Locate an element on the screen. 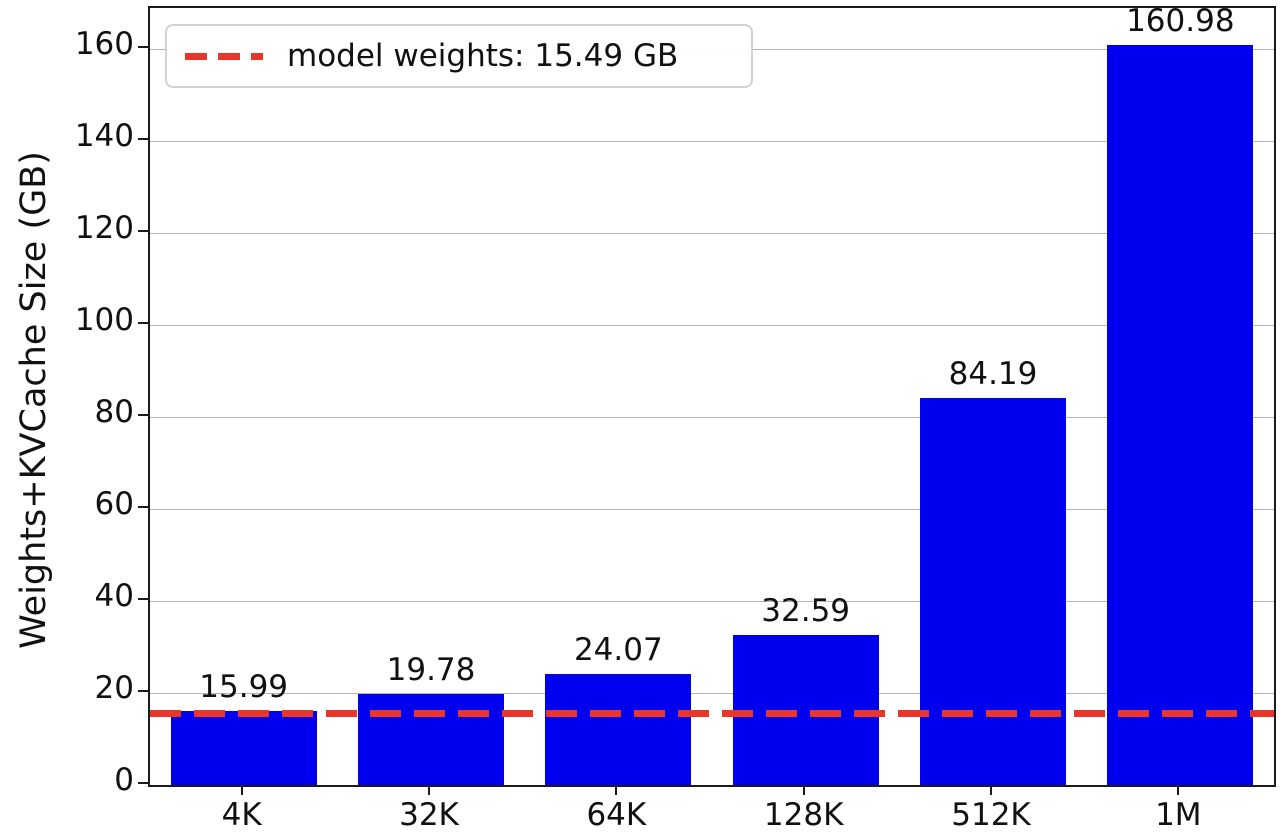  y-tick-label-40: 40 is located at coordinates (114, 596).